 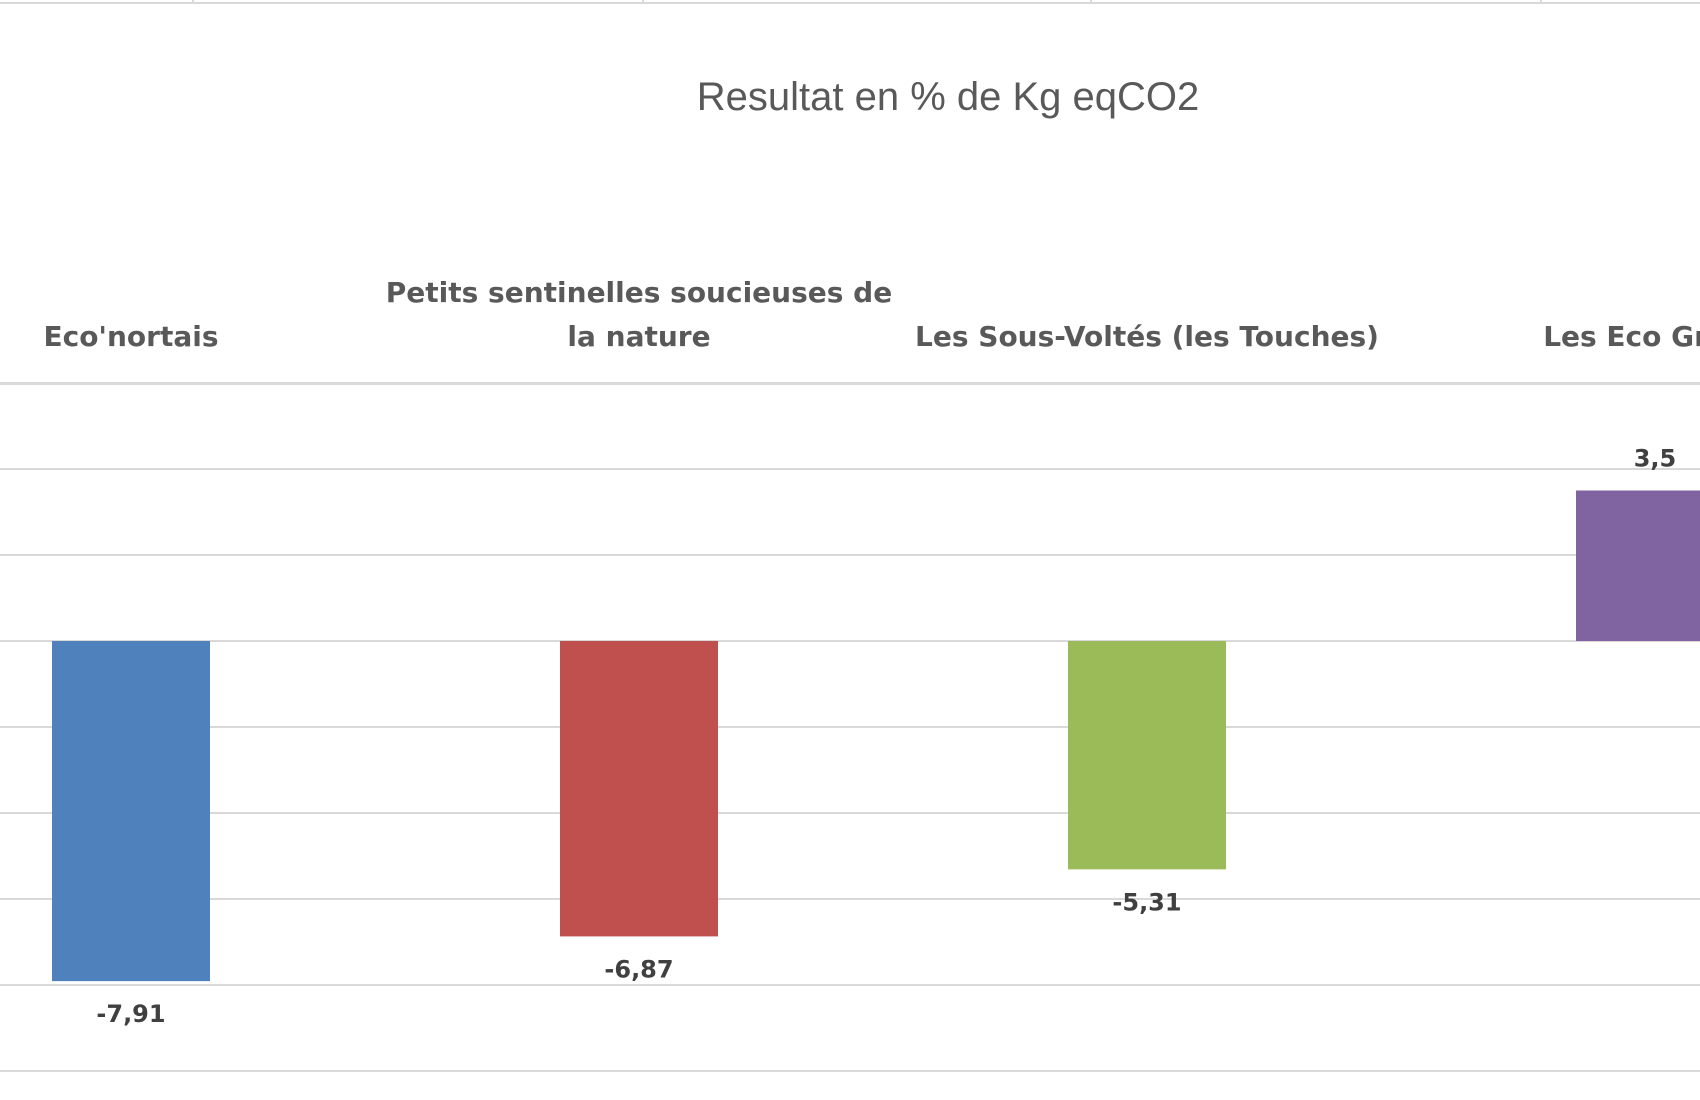 What do you see at coordinates (850, 2) in the screenshot?
I see `top-cell-borders` at bounding box center [850, 2].